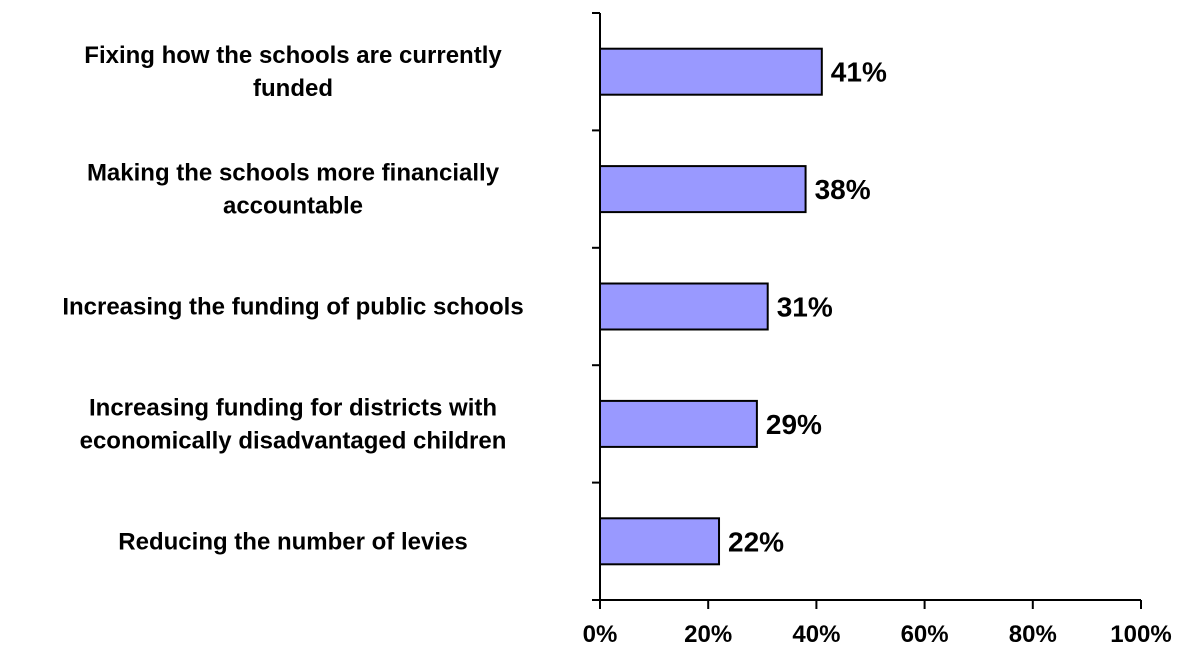 Image resolution: width=1180 pixels, height=653 pixels. Describe the element at coordinates (1033, 634) in the screenshot. I see `x-tick-label: 80%` at that location.